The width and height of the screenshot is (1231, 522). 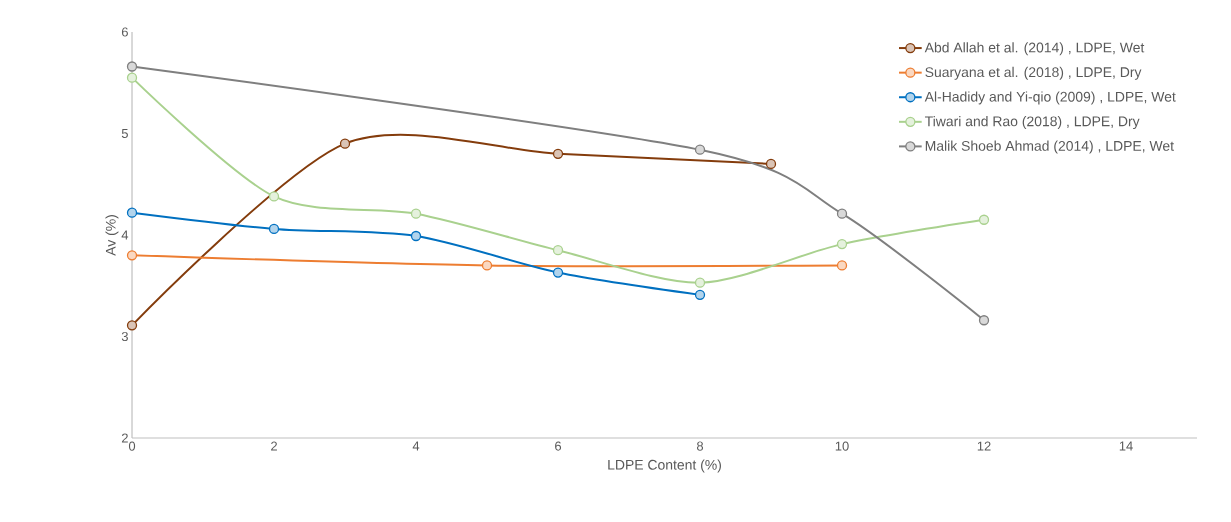 What do you see at coordinates (1049, 147) in the screenshot?
I see `legend-label: Malik Shoeb Ahmad (2014) , LDPE, Wet` at bounding box center [1049, 147].